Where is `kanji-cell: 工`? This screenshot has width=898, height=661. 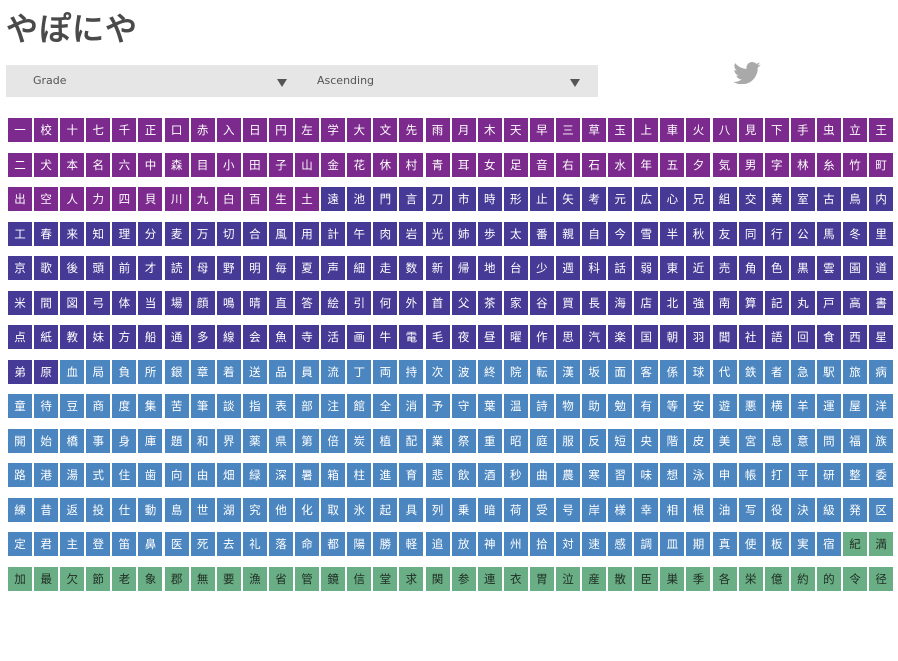 kanji-cell: 工 is located at coordinates (20, 233).